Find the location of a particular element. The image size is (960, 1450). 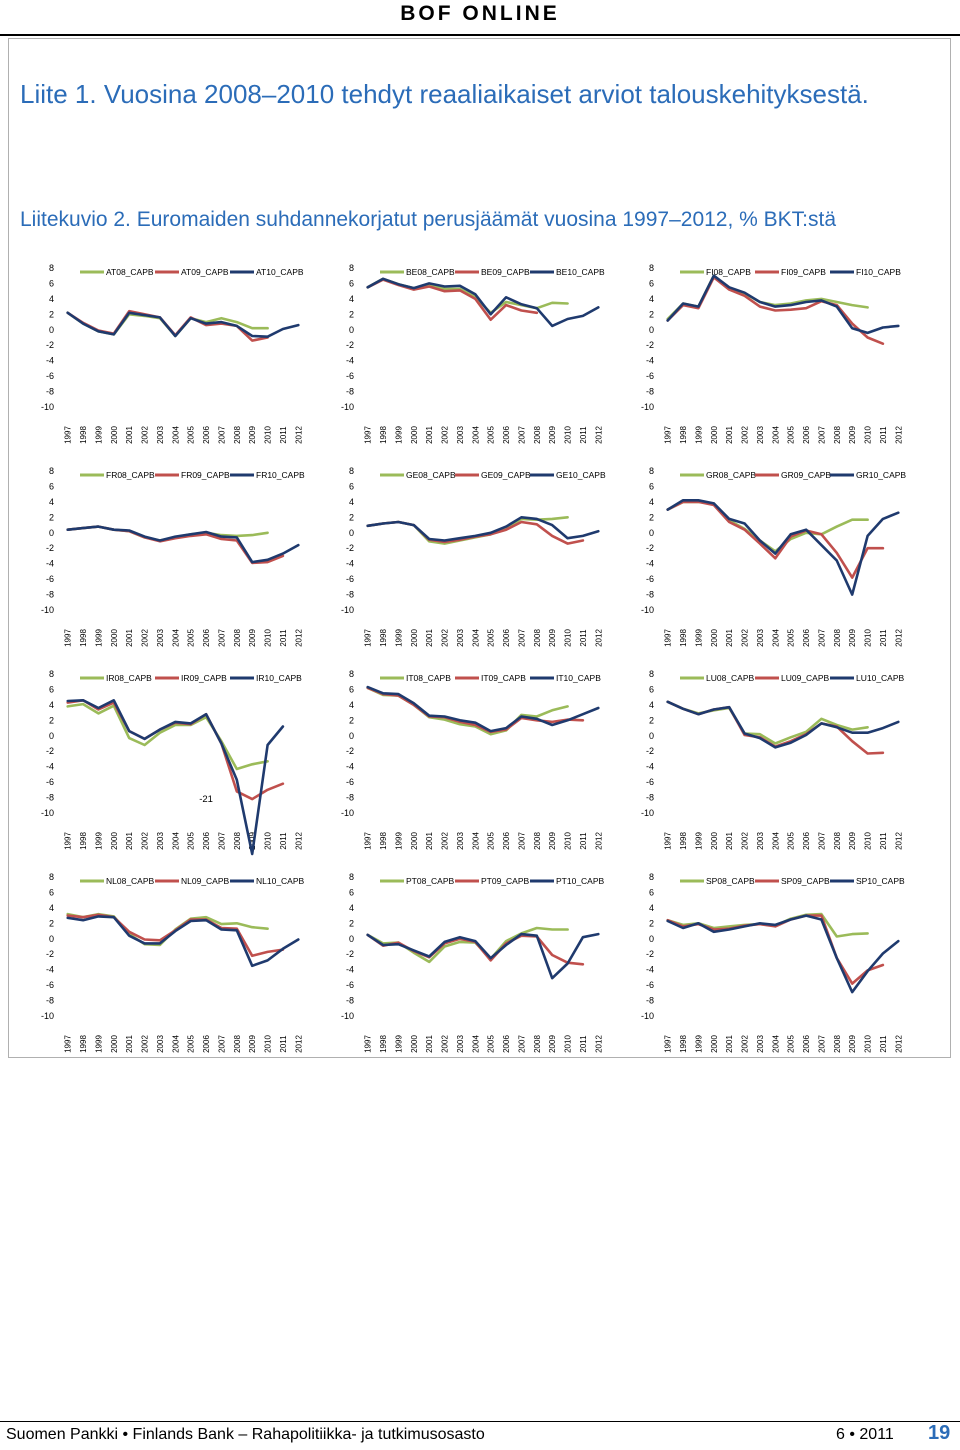

legend-label: SP08_CAPB is located at coordinates (730, 881).